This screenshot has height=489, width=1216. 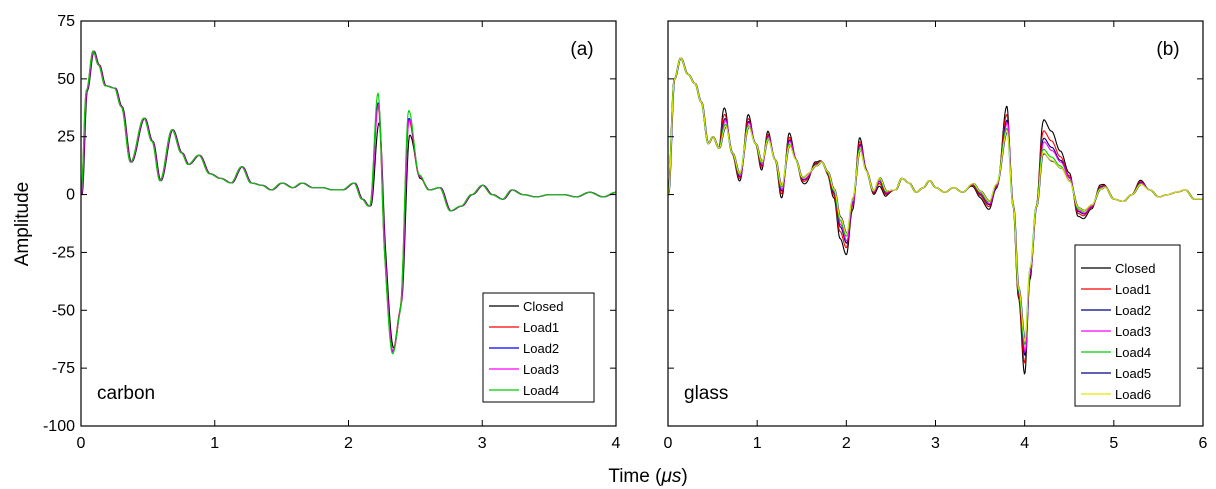 I want to click on y-tick-label: 75, so click(x=66, y=21).